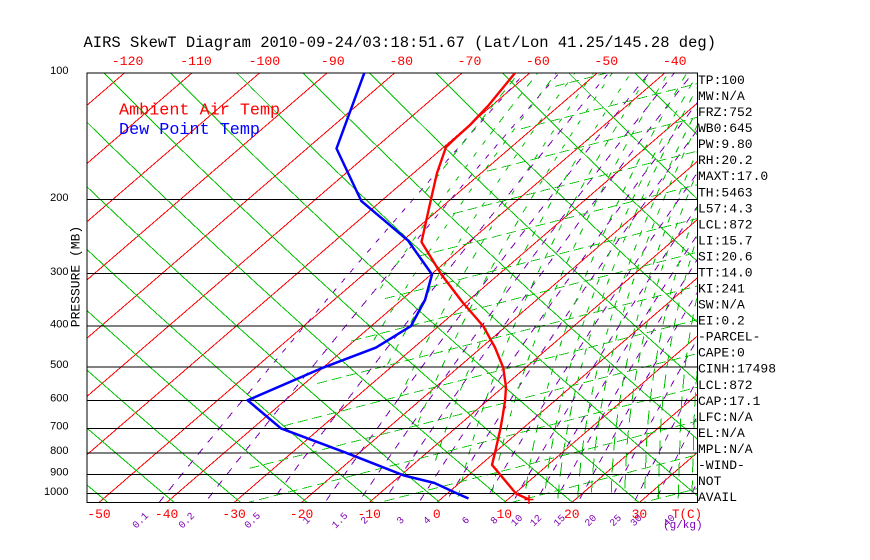 Image resolution: width=870 pixels, height=560 pixels. I want to click on svg-text: SI:20.6, so click(725, 256).